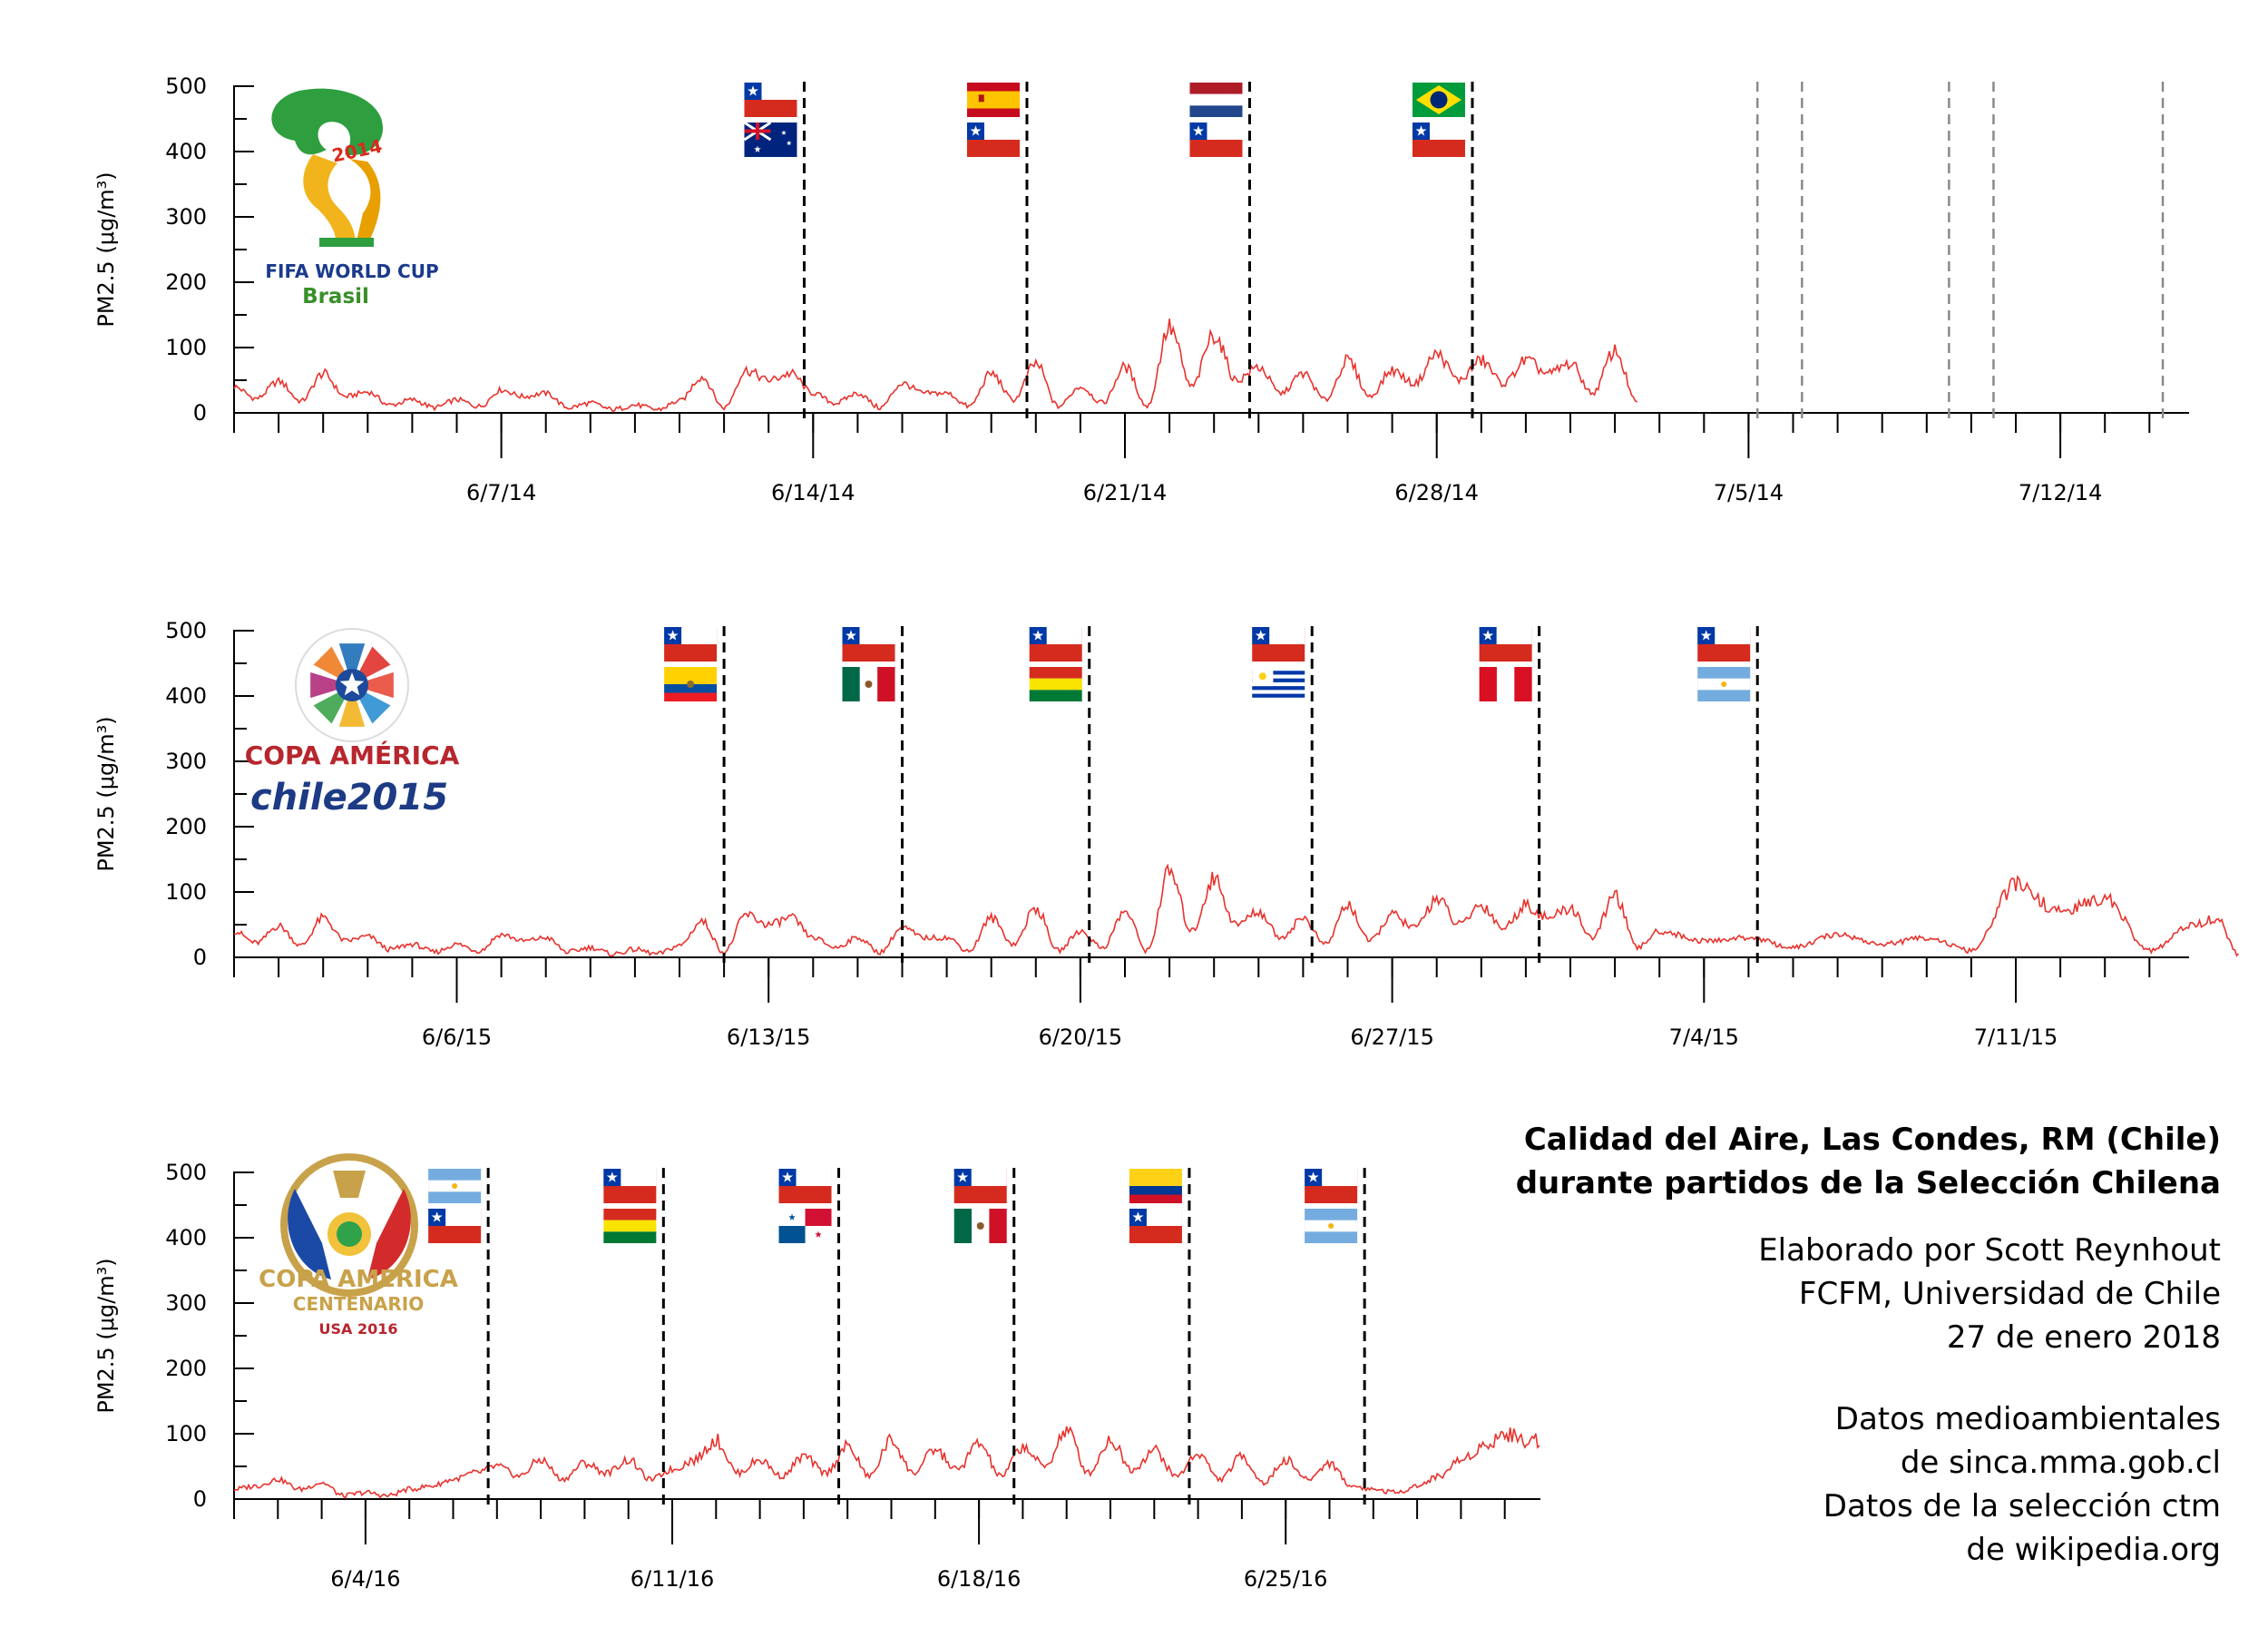  What do you see at coordinates (359, 1329) in the screenshot?
I see `logo-line3: USA 2016` at bounding box center [359, 1329].